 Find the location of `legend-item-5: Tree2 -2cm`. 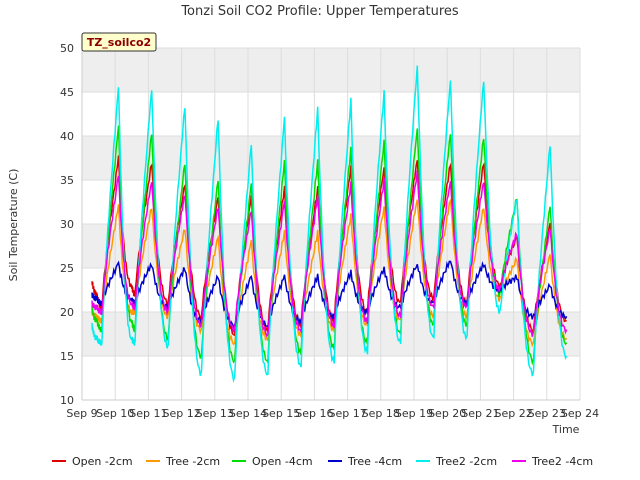

legend-item-5: Tree2 -2cm is located at coordinates (456, 461).